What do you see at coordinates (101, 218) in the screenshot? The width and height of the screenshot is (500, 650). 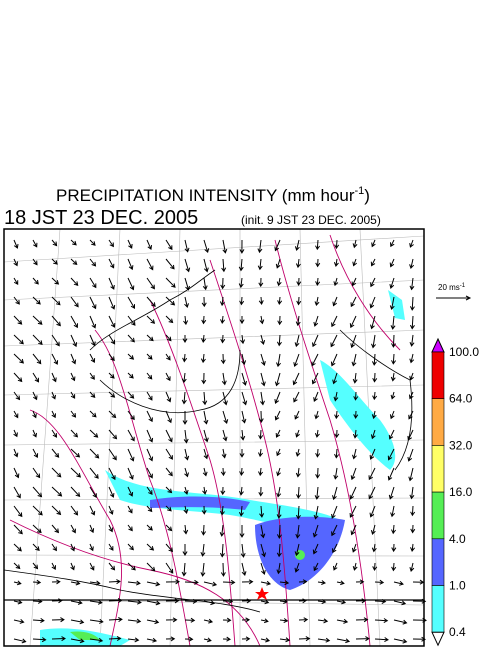 I see `valid-time: 18 JST 23 DEC. 2005` at bounding box center [101, 218].